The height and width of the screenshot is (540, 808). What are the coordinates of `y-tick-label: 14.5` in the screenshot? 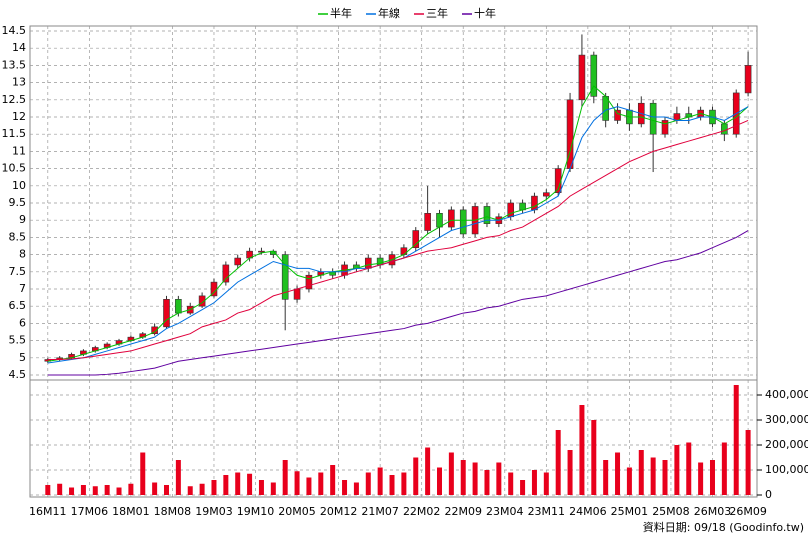 It's located at (14, 30).